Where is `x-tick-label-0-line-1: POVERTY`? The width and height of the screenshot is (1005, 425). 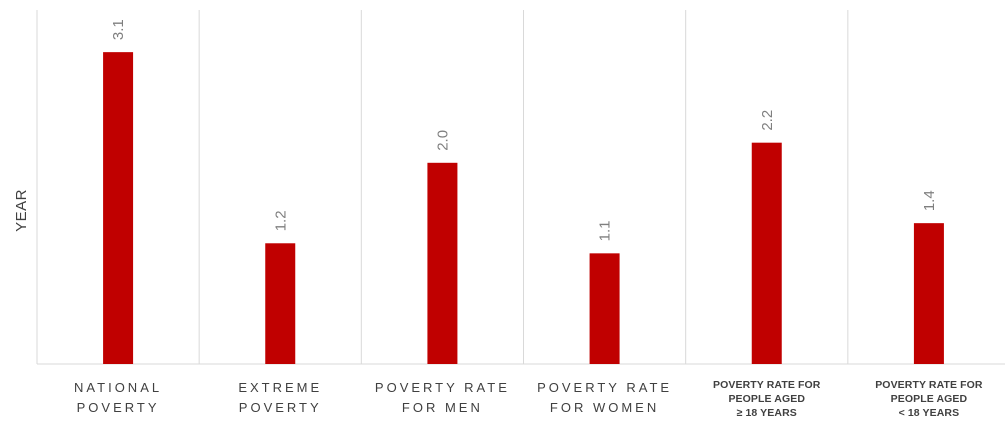 x-tick-label-0-line-1: POVERTY is located at coordinates (118, 407).